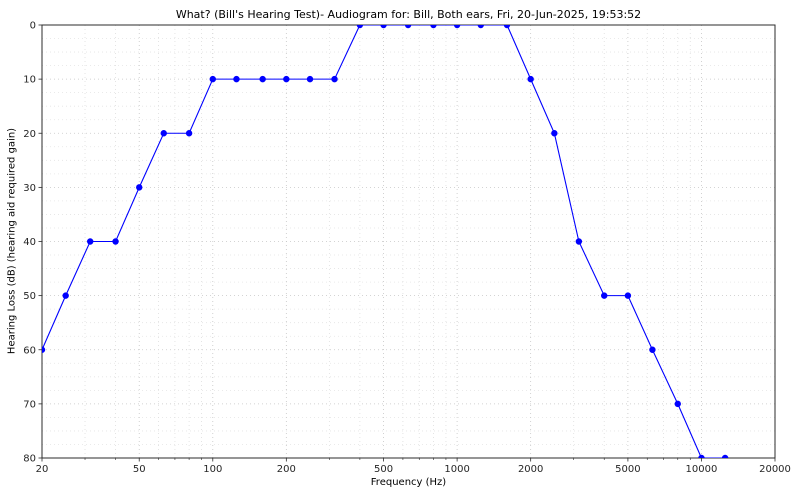 The image size is (800, 500). Describe the element at coordinates (29, 80) in the screenshot. I see `svg-text: 10` at that location.